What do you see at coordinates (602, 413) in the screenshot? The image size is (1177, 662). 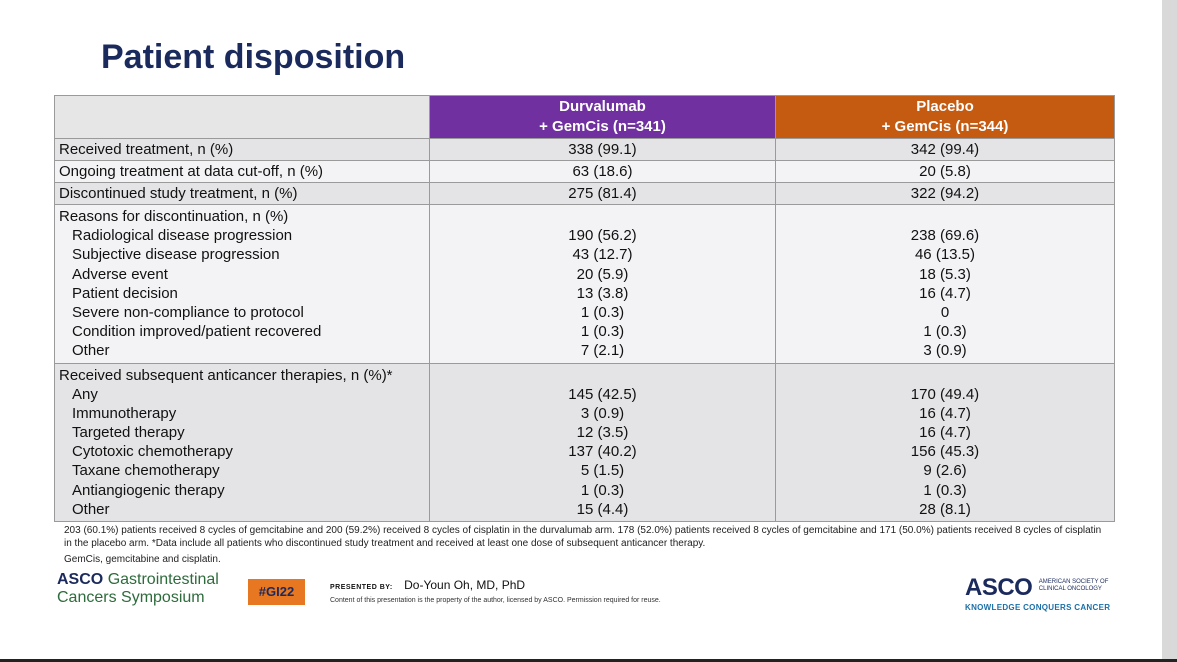 I see `durvalumab-value: 3 (0.9)` at bounding box center [602, 413].